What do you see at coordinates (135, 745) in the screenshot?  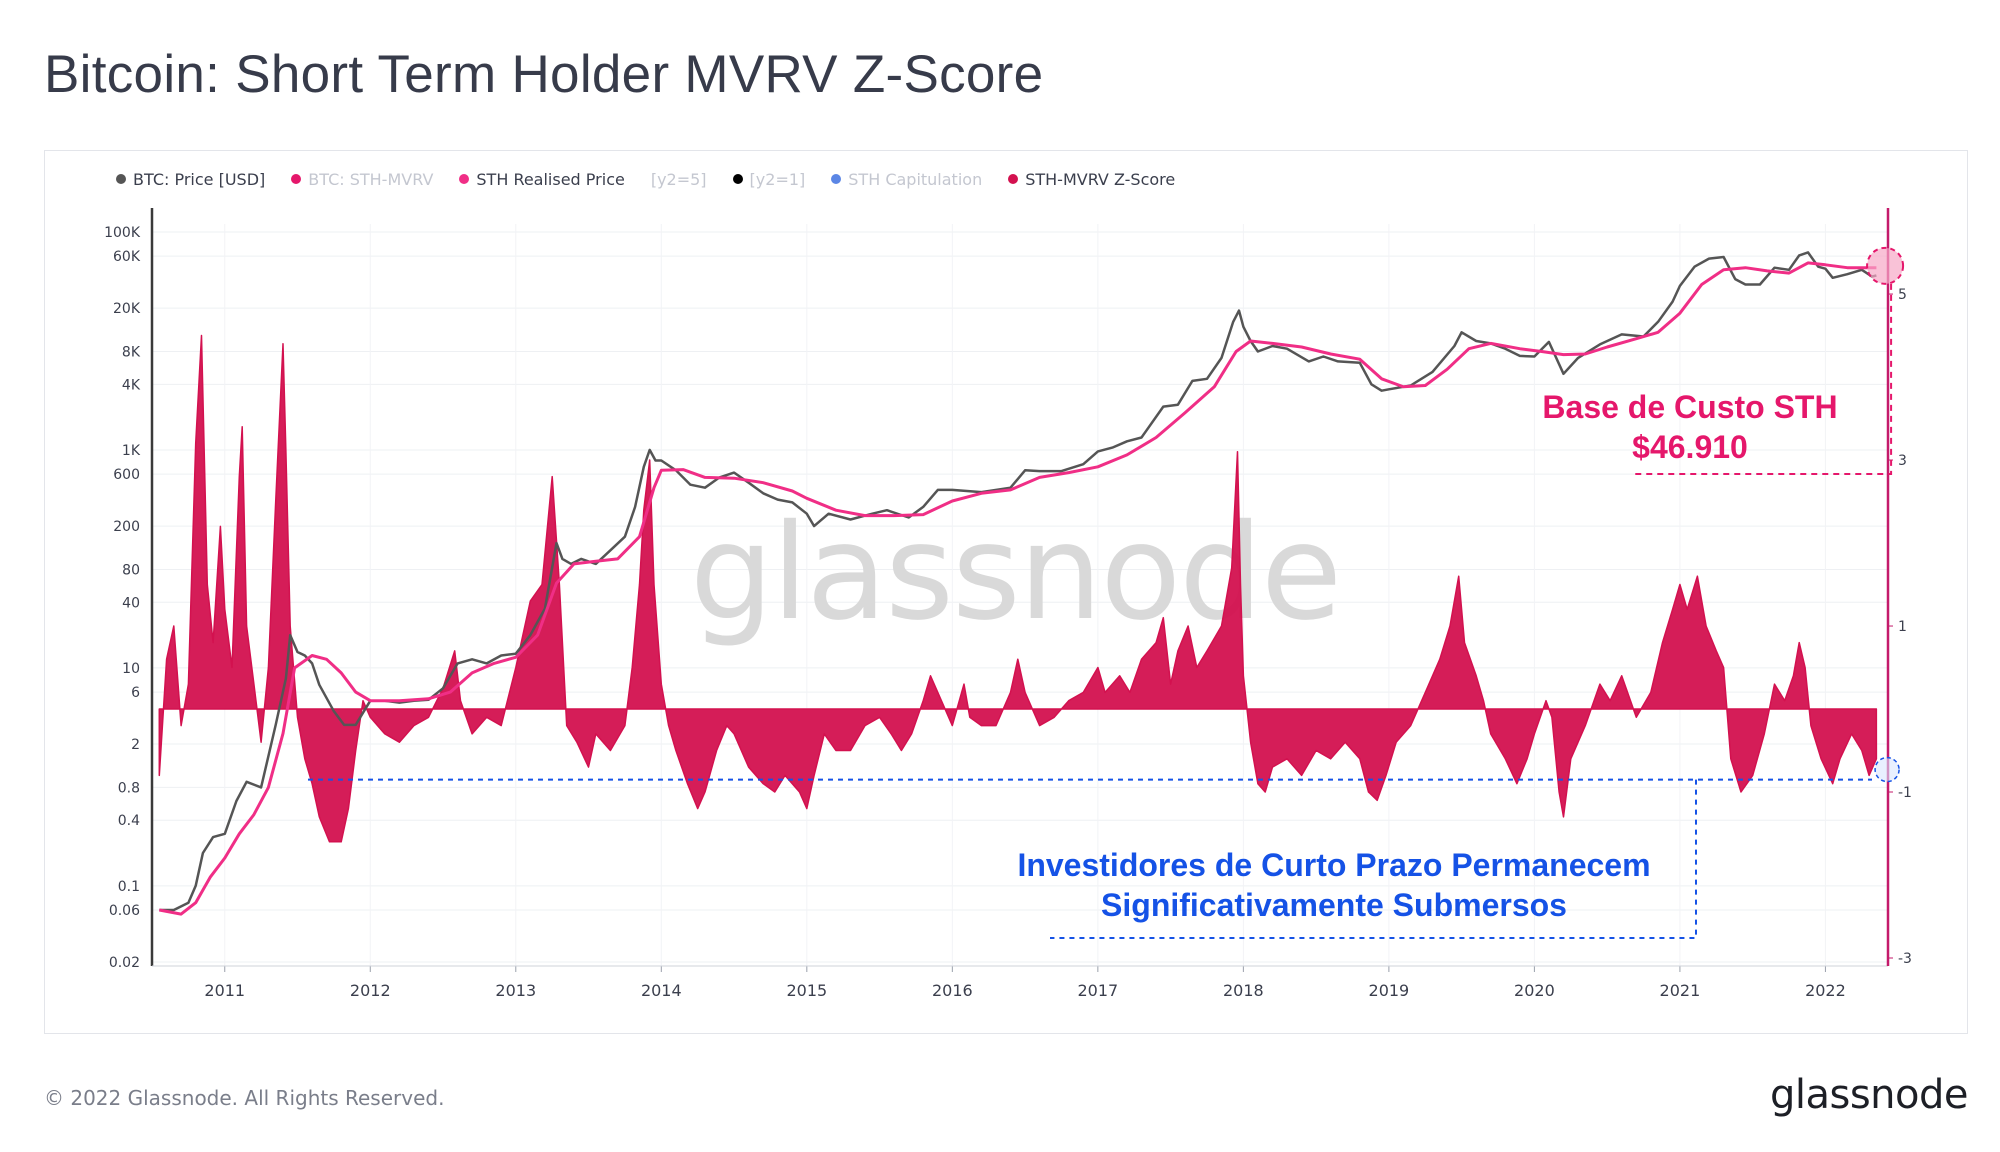 I see `y-left-tick-label: 2` at bounding box center [135, 745].